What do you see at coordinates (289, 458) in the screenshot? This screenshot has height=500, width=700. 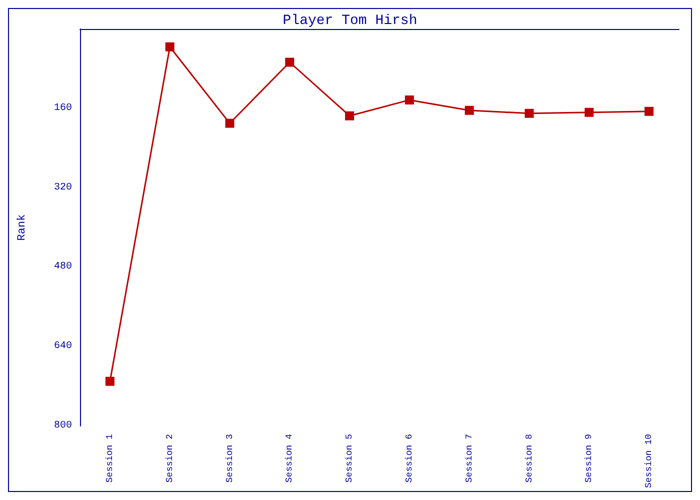 I see `x-tick-label: Session 4` at bounding box center [289, 458].